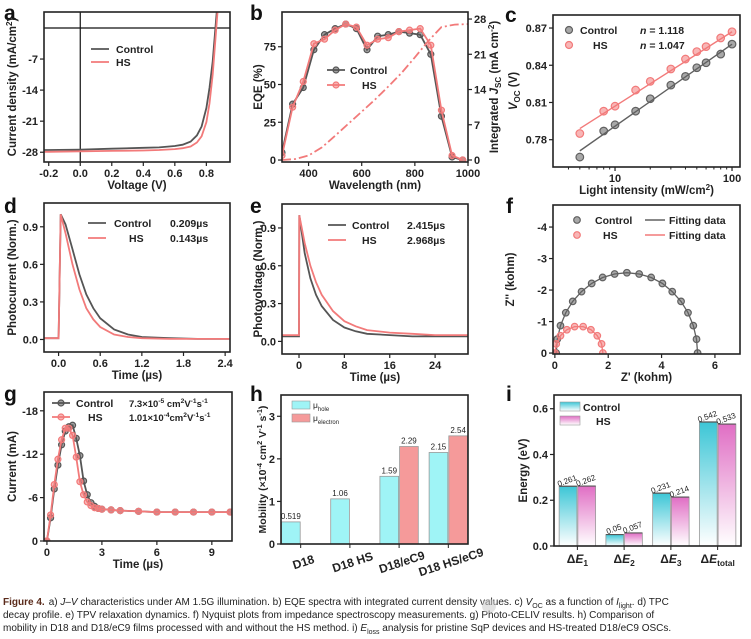 The height and width of the screenshot is (639, 751). I want to click on lifetime-label: 0.209µs, so click(189, 224).